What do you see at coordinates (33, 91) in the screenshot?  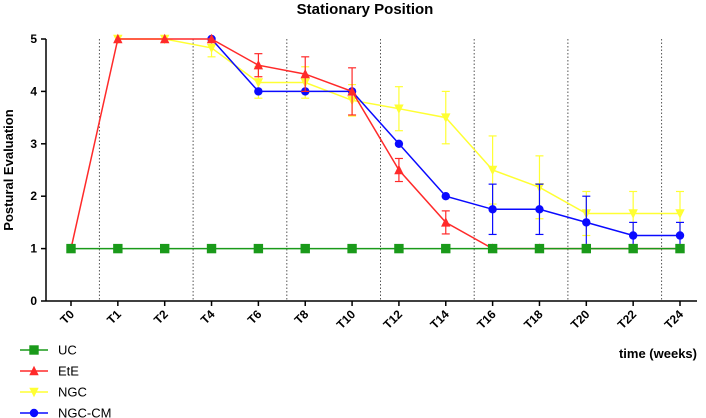 I see `y-tick-label: 4` at bounding box center [33, 91].